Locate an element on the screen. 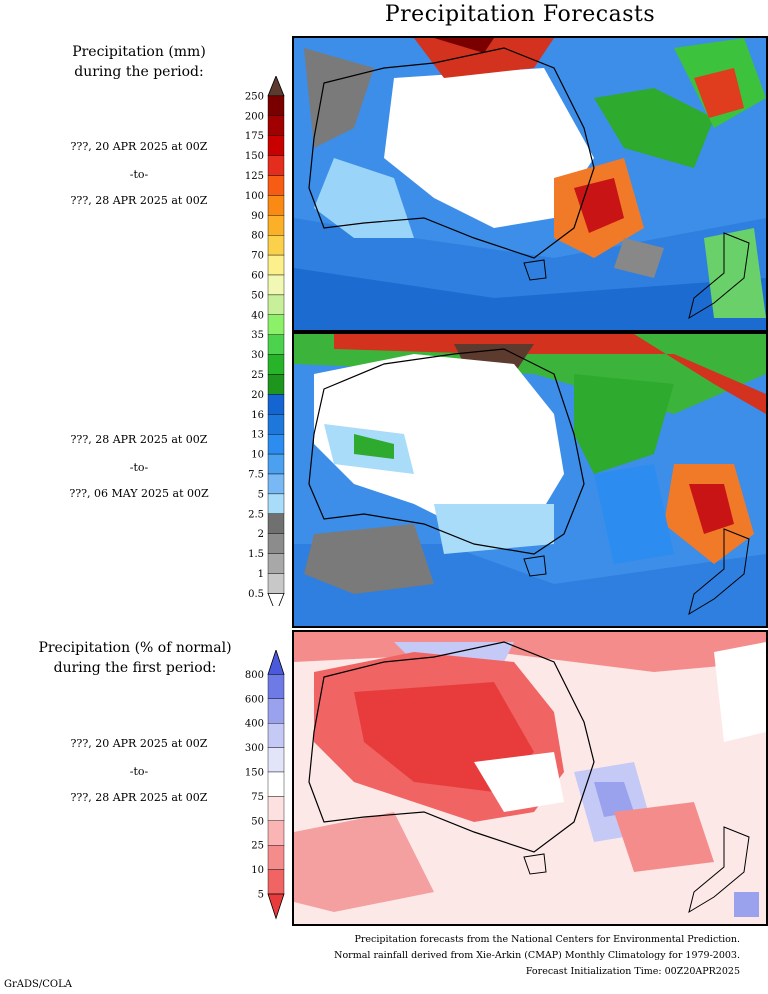  precip-heading-line2: during the period: is located at coordinates (139, 72).